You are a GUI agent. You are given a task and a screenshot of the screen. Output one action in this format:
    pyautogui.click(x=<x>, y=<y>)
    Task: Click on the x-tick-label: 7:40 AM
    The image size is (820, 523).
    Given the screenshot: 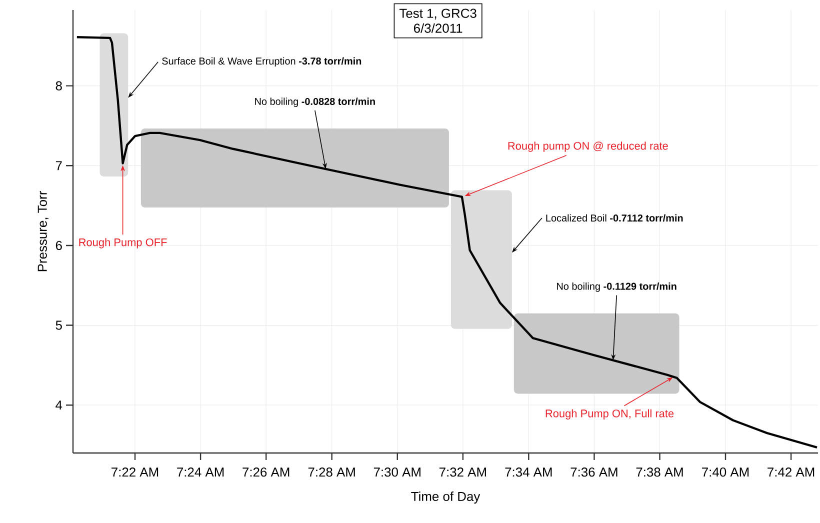 What is the action you would take?
    pyautogui.click(x=725, y=472)
    